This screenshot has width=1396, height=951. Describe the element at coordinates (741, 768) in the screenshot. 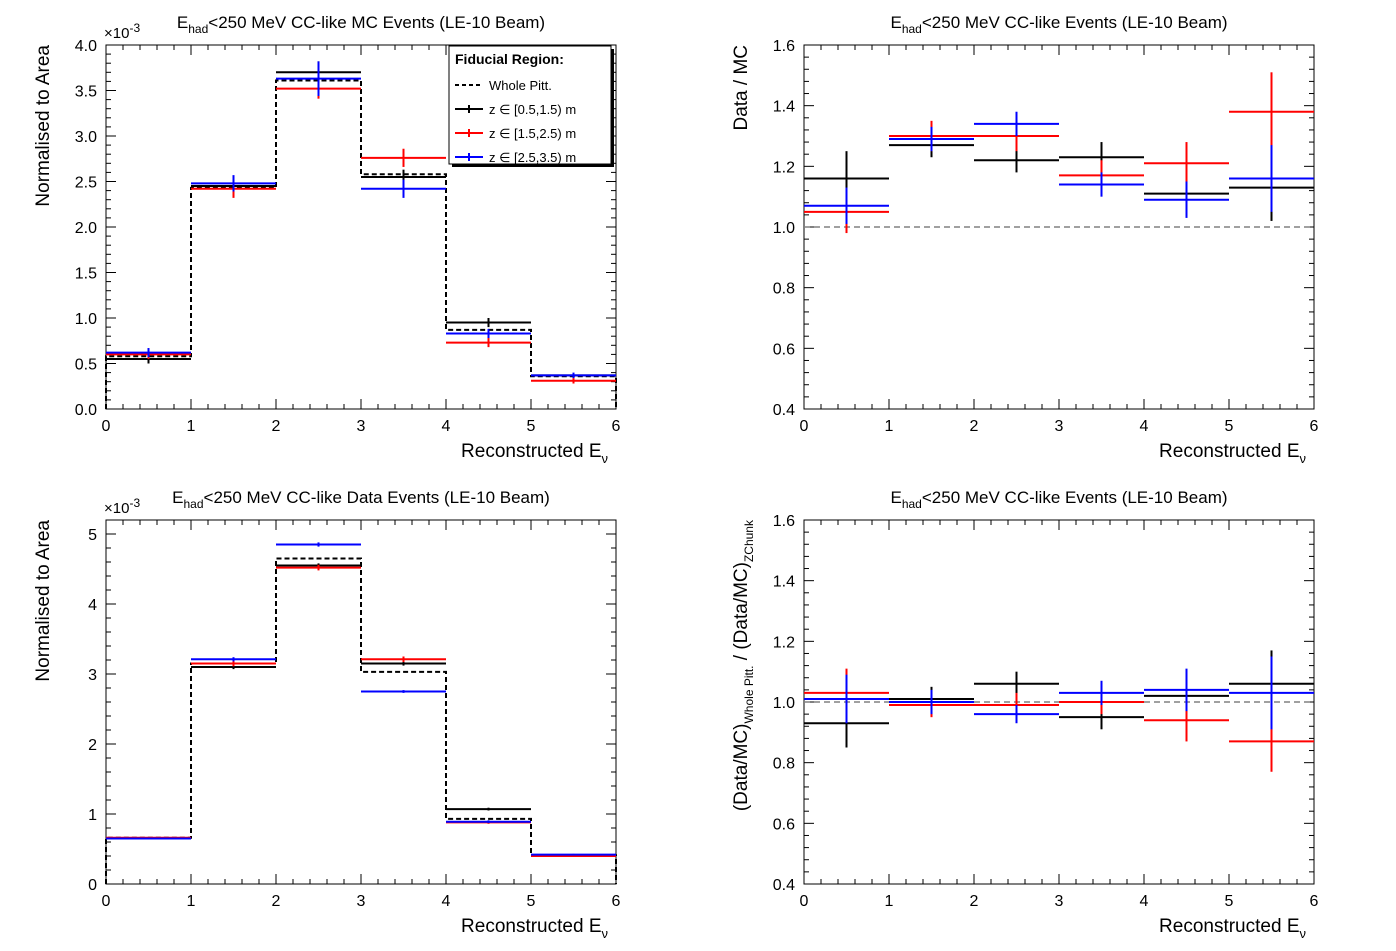

I see `y-axis-label-text: (Data/MC)` at that location.